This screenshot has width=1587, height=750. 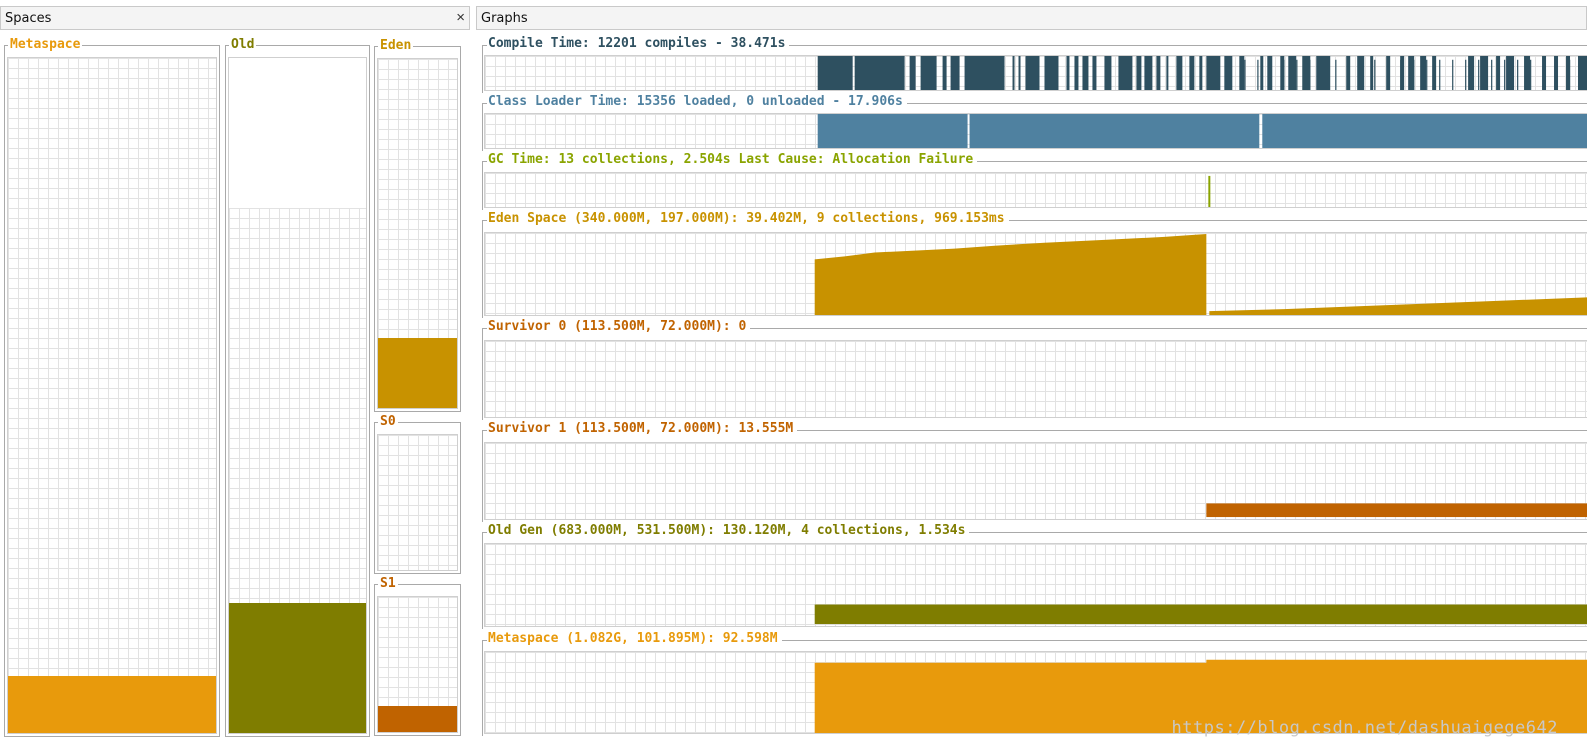 I want to click on space-old-fill, so click(x=297, y=667).